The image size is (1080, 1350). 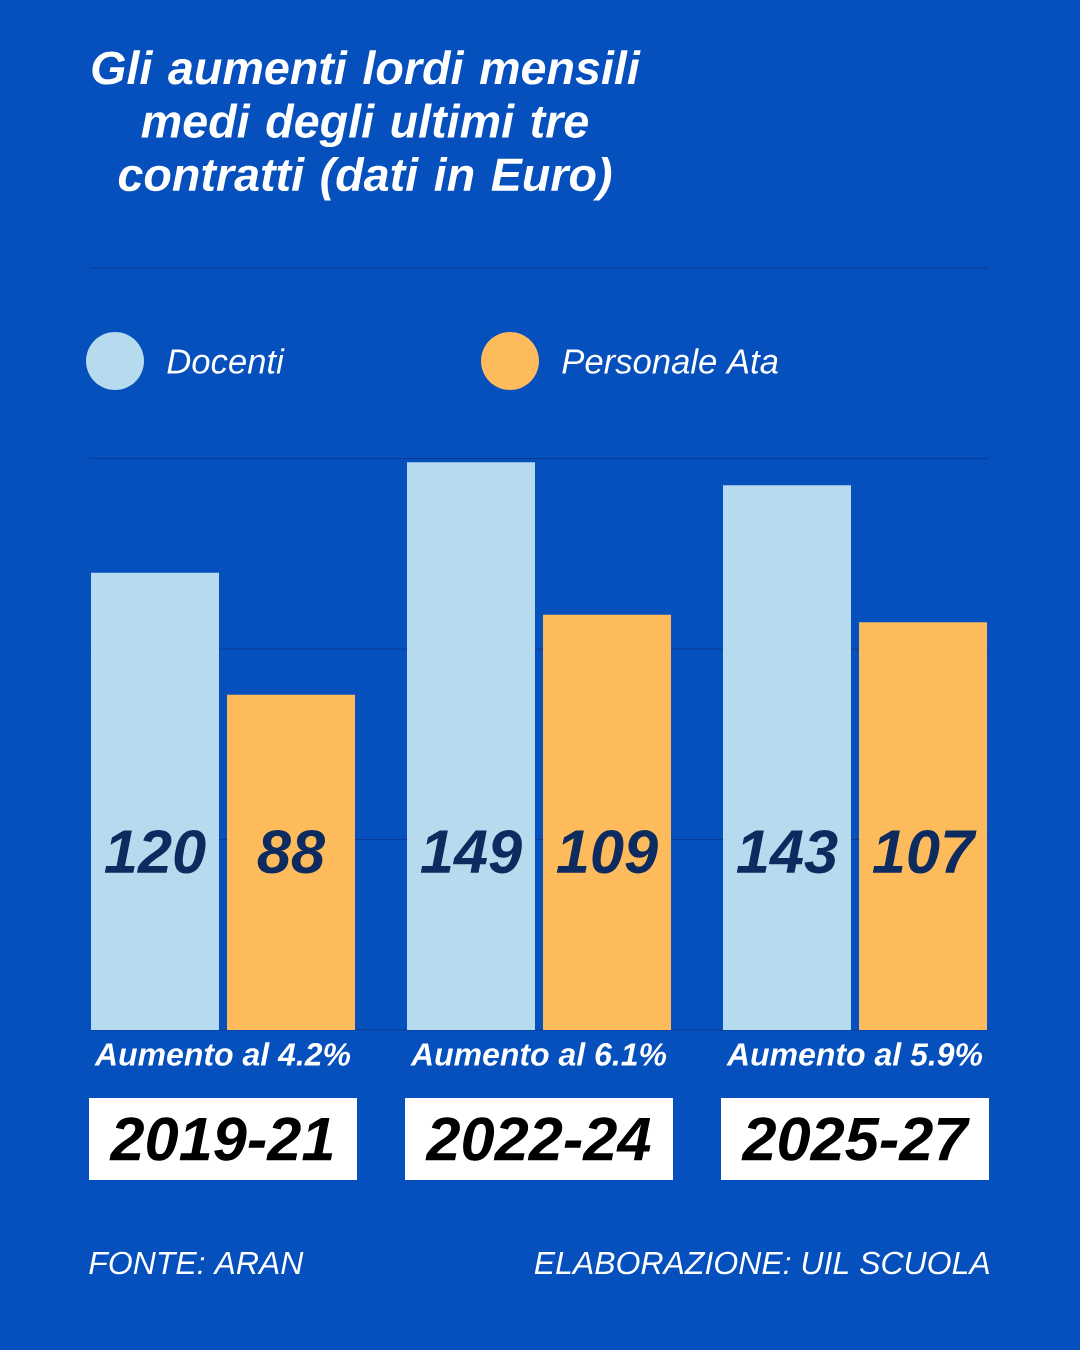 What do you see at coordinates (366, 125) in the screenshot?
I see `chart-title: Gli aumenti lordi mensili medi degli ultimi tre contratti (dati in Euro)` at bounding box center [366, 125].